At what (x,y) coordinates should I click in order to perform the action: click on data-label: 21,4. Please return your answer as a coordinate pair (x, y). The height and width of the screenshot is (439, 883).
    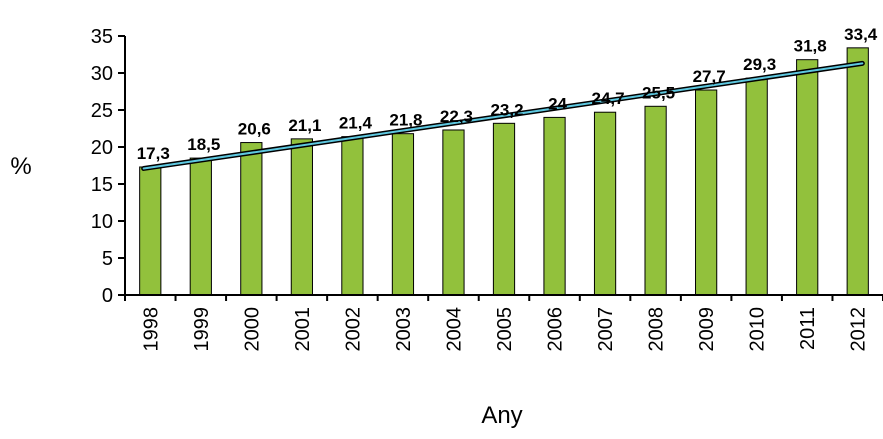
    Looking at the image, I should click on (356, 123).